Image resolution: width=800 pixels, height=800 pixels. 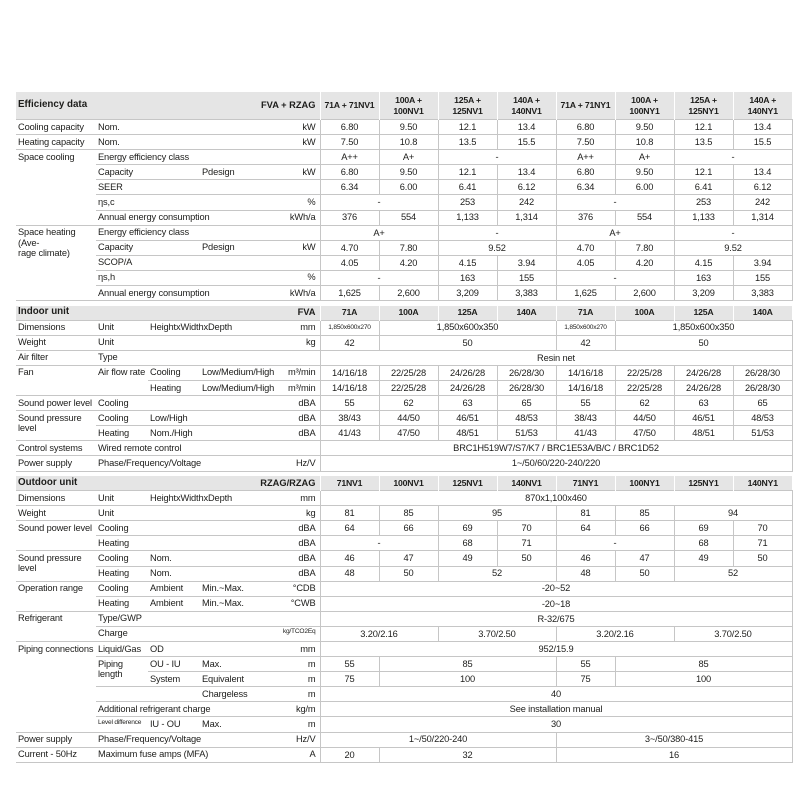 I want to click on column-header: 71A + 71NY1, so click(x=585, y=106).